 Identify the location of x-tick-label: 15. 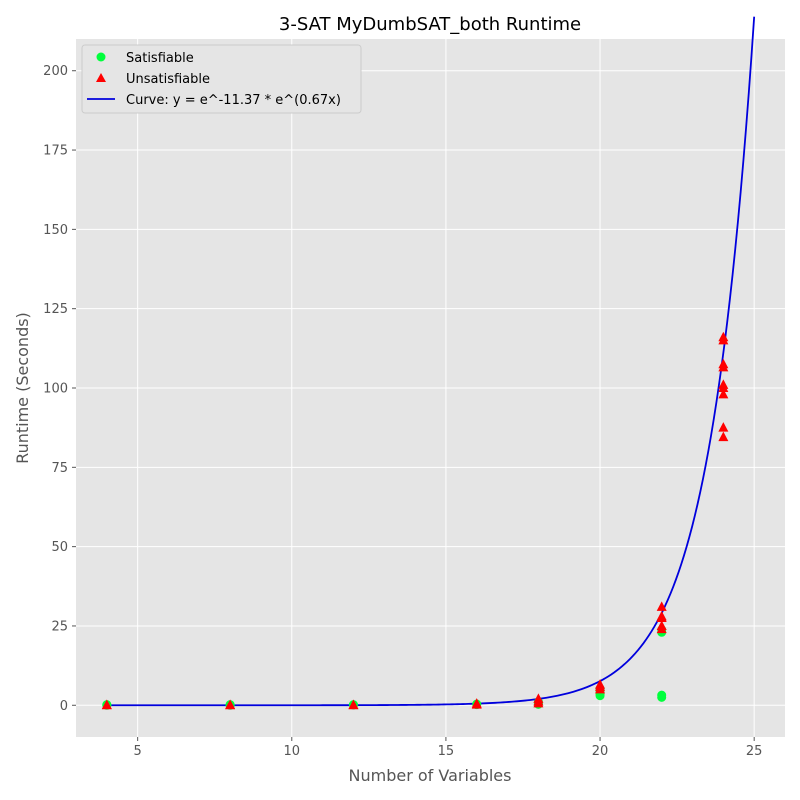
(446, 751).